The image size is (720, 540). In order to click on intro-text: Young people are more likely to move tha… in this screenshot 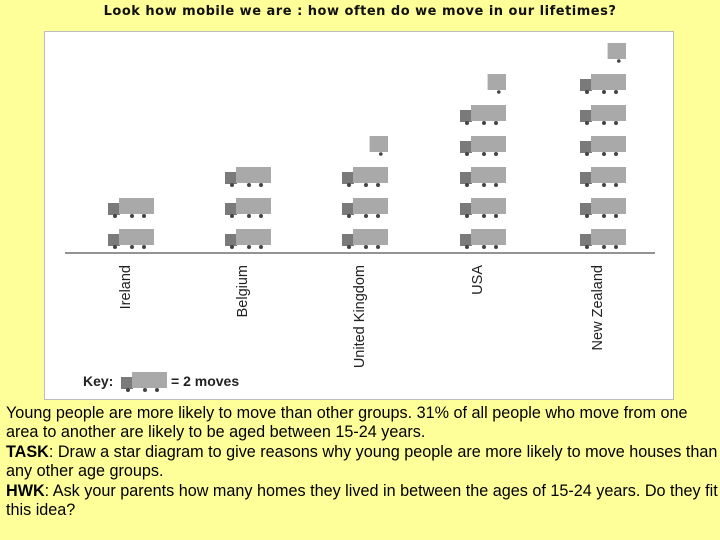, I will do `click(347, 423)`.